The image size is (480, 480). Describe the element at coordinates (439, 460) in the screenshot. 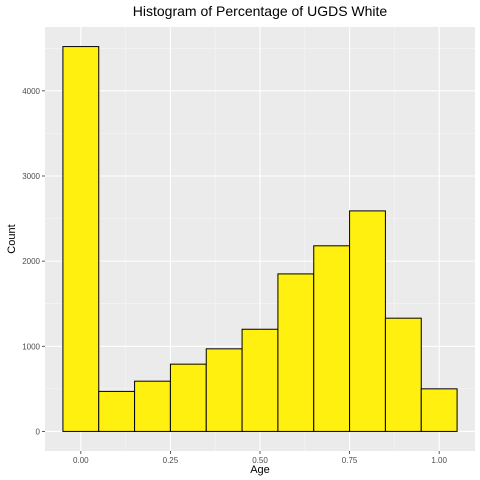

I see `x-tick-label: 1.00` at that location.